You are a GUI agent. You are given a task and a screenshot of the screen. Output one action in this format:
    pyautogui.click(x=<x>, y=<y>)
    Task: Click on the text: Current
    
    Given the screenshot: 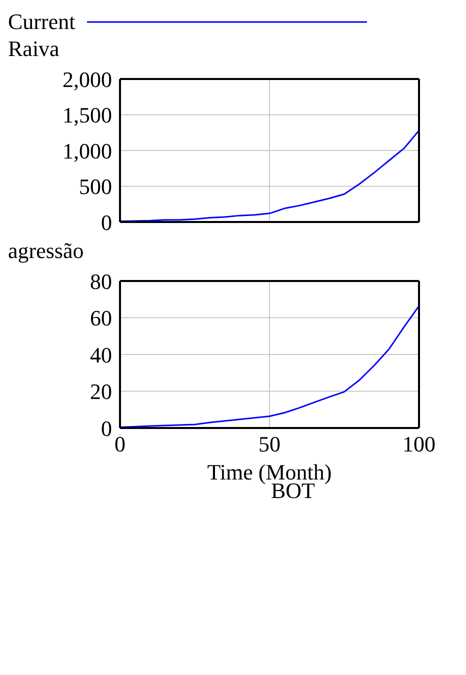 What is the action you would take?
    pyautogui.click(x=42, y=22)
    